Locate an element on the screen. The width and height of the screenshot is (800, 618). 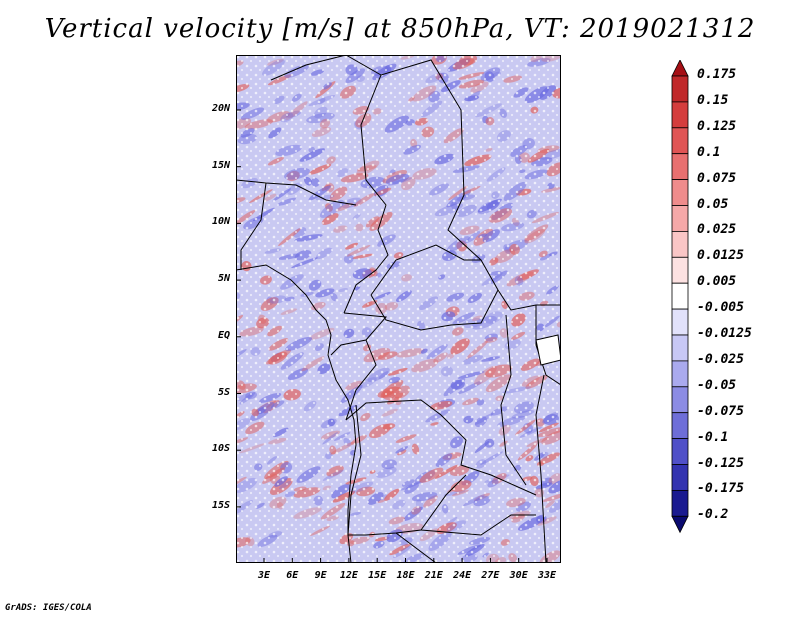
colorbar-label: 0.125 is located at coordinates (717, 126).